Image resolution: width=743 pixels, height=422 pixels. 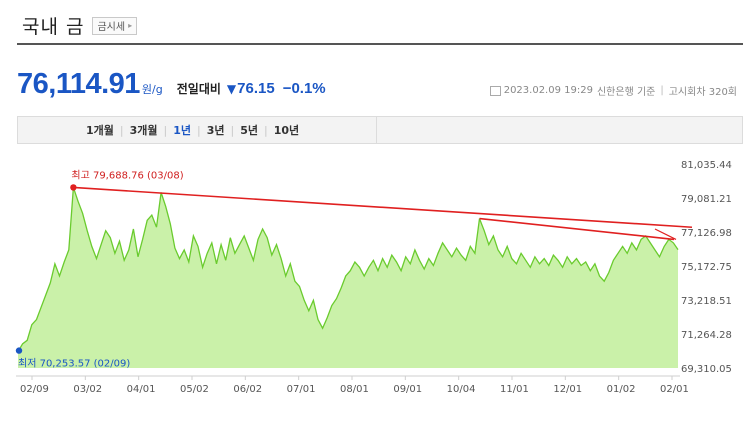 What do you see at coordinates (407, 389) in the screenshot?
I see `x-tick-label: 09/01` at bounding box center [407, 389].